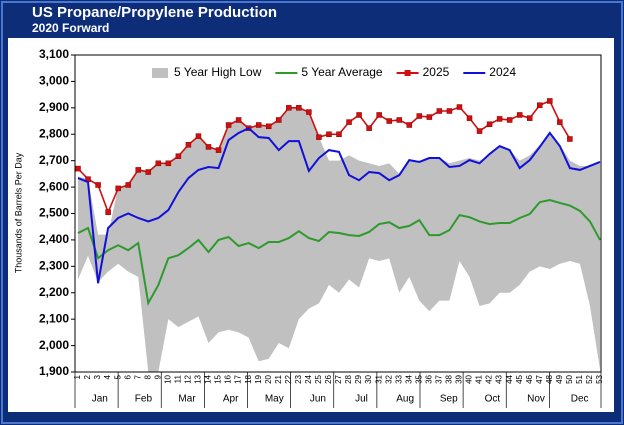  Describe the element at coordinates (18, 212) in the screenshot. I see `y-axis-title: Thousands of Barrels Per Day` at that location.